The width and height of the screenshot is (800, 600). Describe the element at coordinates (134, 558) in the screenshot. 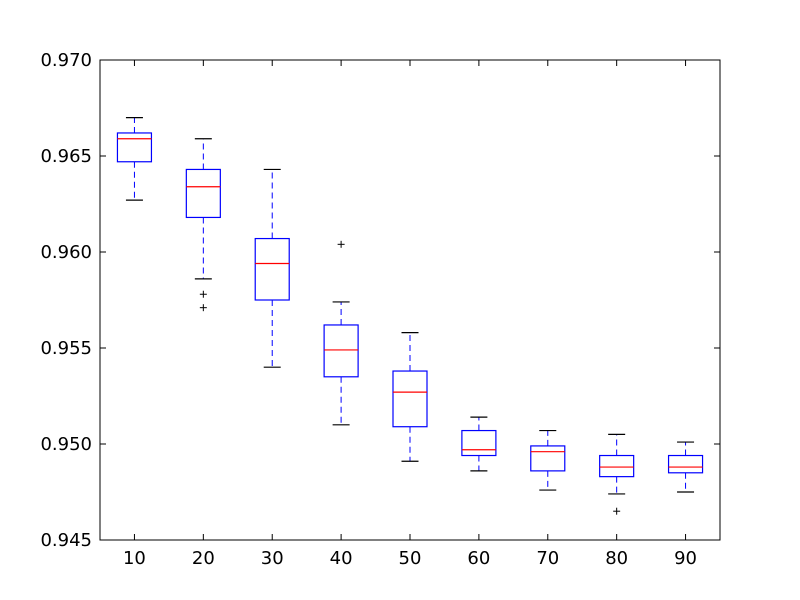

I see `x-tick-label: 10` at that location.